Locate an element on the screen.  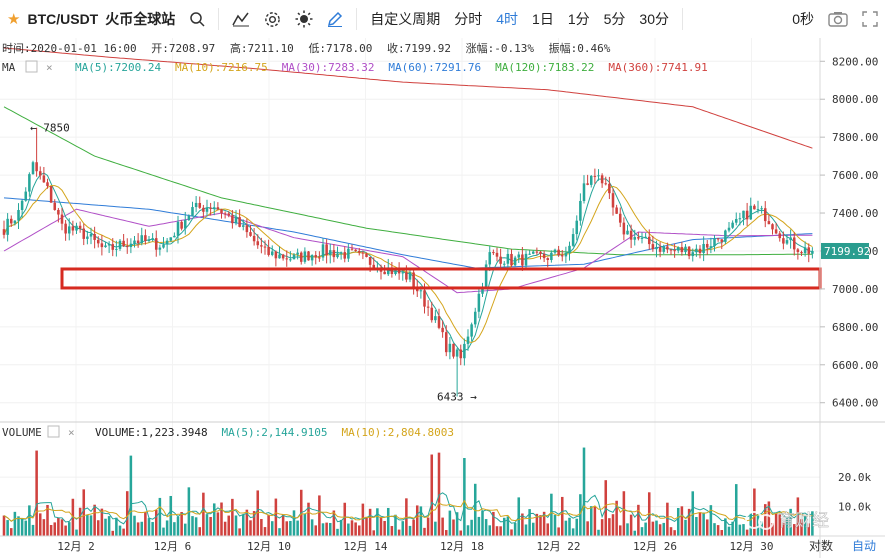
theme-toggle-button is located at coordinates (304, 19).